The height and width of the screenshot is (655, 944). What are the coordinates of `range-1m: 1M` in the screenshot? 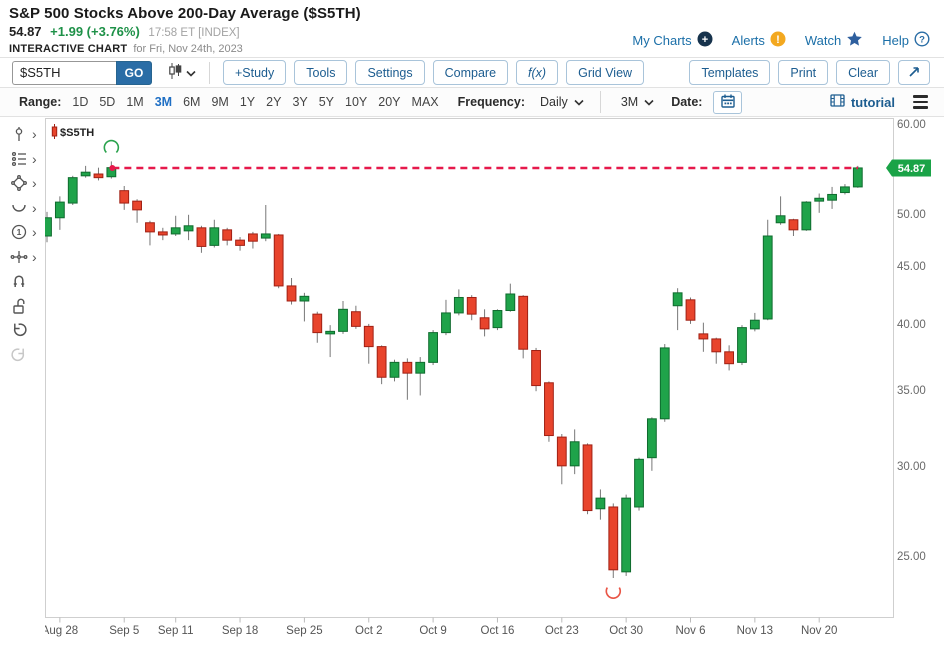 It's located at (135, 102).